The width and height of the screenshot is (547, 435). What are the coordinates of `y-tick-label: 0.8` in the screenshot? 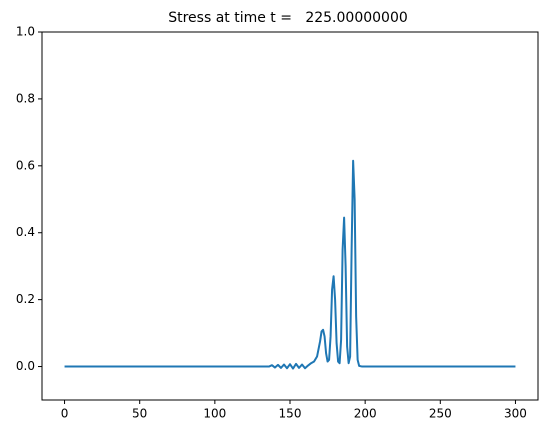 It's located at (25, 98).